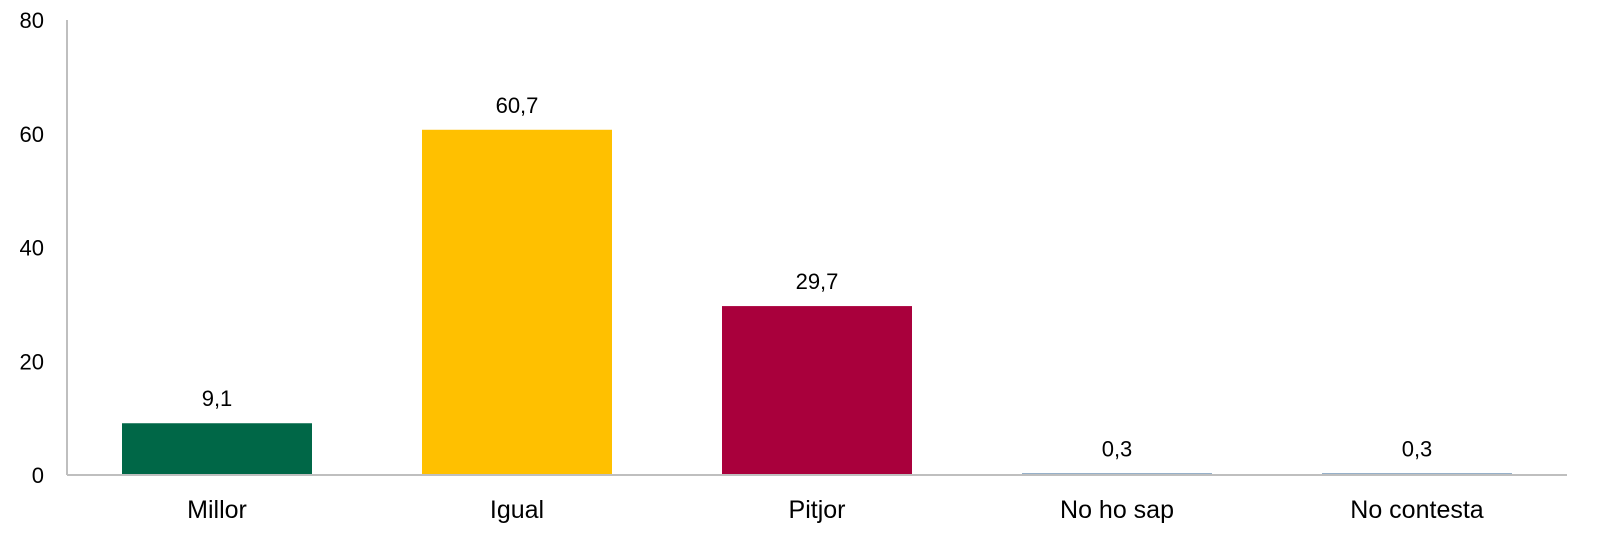 This screenshot has height=543, width=1617. I want to click on data-label: 9,1, so click(217, 398).